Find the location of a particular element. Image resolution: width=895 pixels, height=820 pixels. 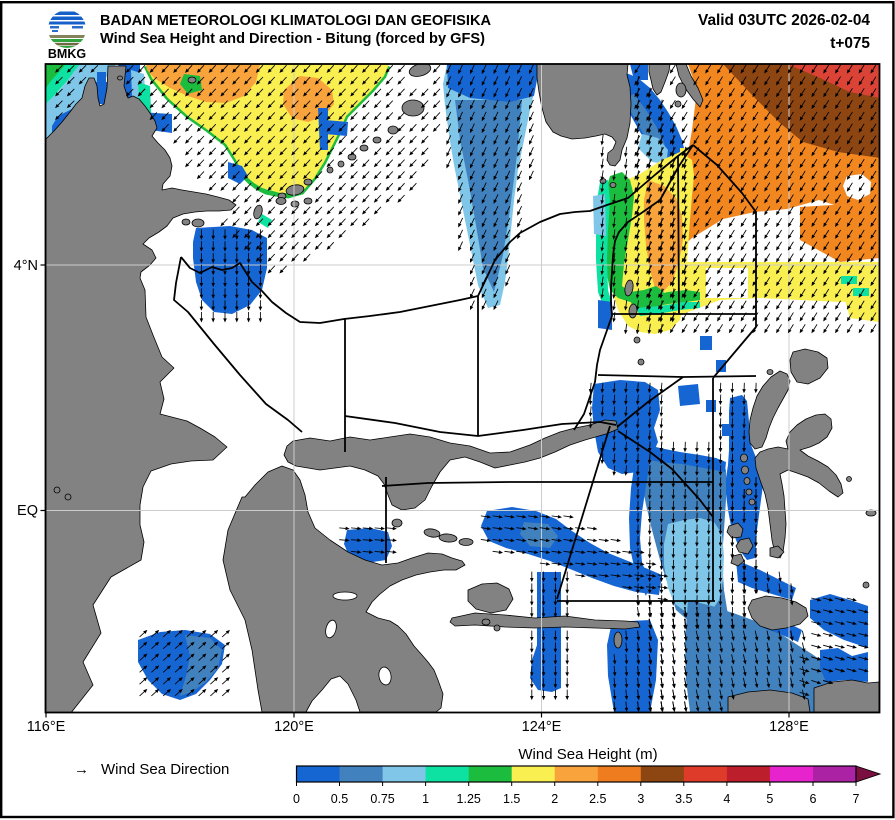

svg-text: EQ is located at coordinates (27, 511).